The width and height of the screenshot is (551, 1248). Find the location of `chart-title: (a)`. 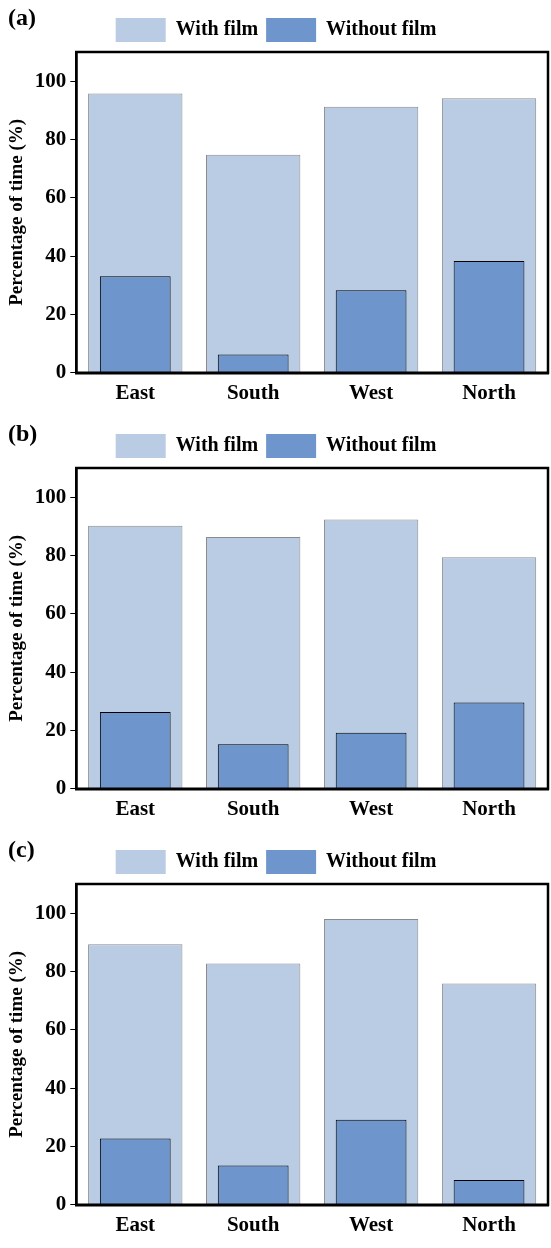

chart-title: (a) is located at coordinates (22, 17).